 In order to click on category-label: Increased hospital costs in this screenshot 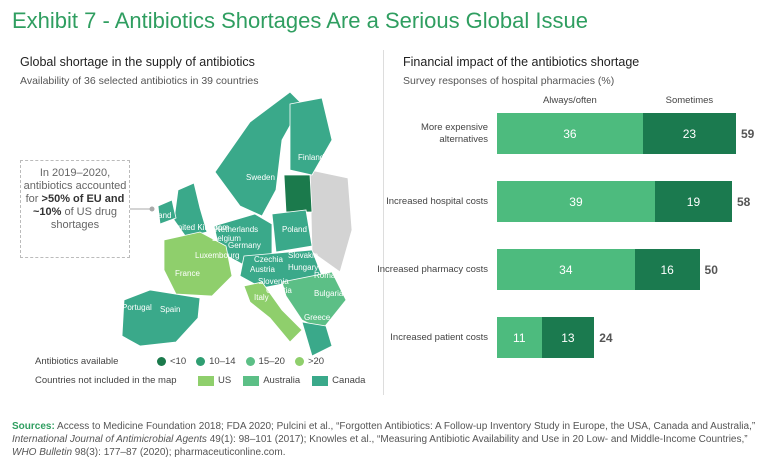, I will do `click(437, 201)`.